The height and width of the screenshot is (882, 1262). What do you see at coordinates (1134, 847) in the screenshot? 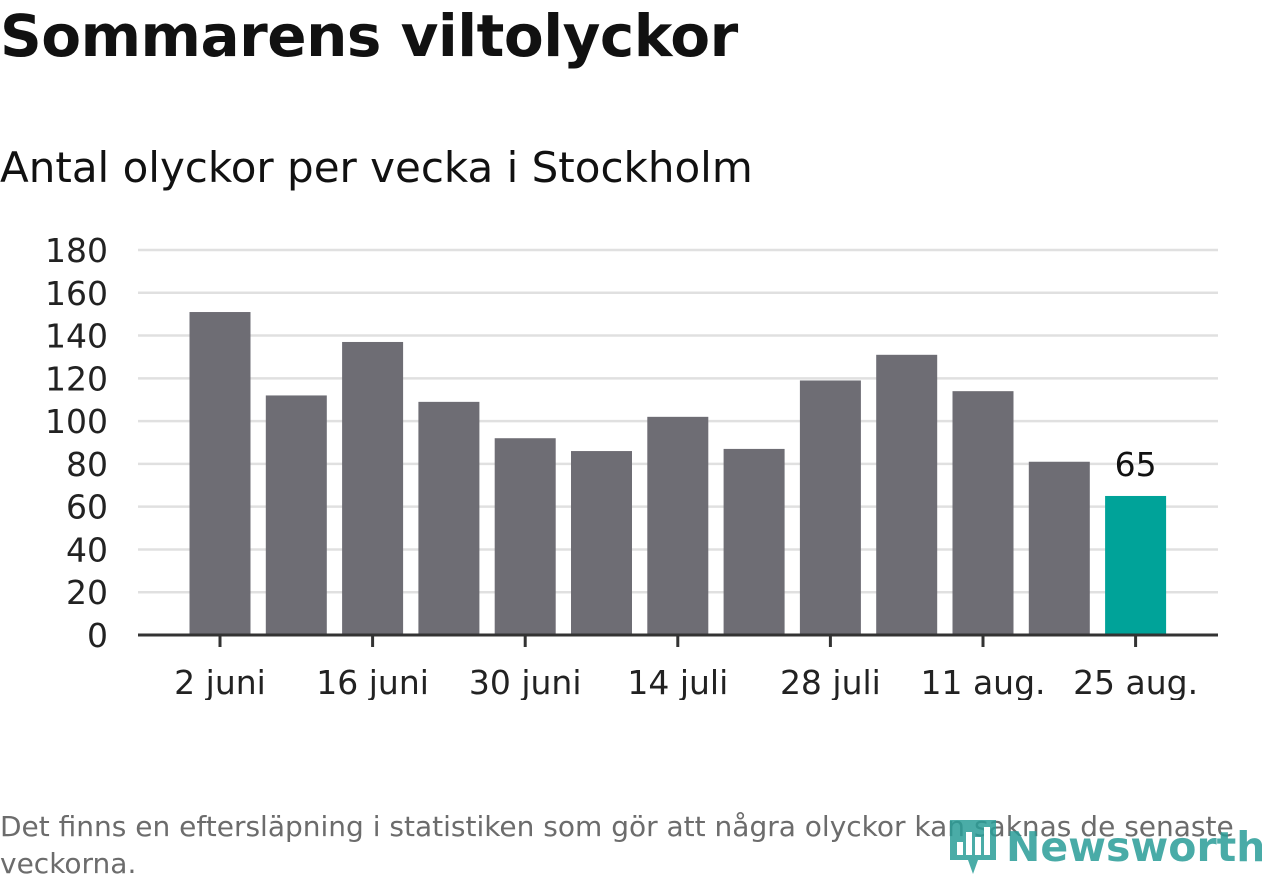
I see `logo-text: Newsworthy` at bounding box center [1134, 847].